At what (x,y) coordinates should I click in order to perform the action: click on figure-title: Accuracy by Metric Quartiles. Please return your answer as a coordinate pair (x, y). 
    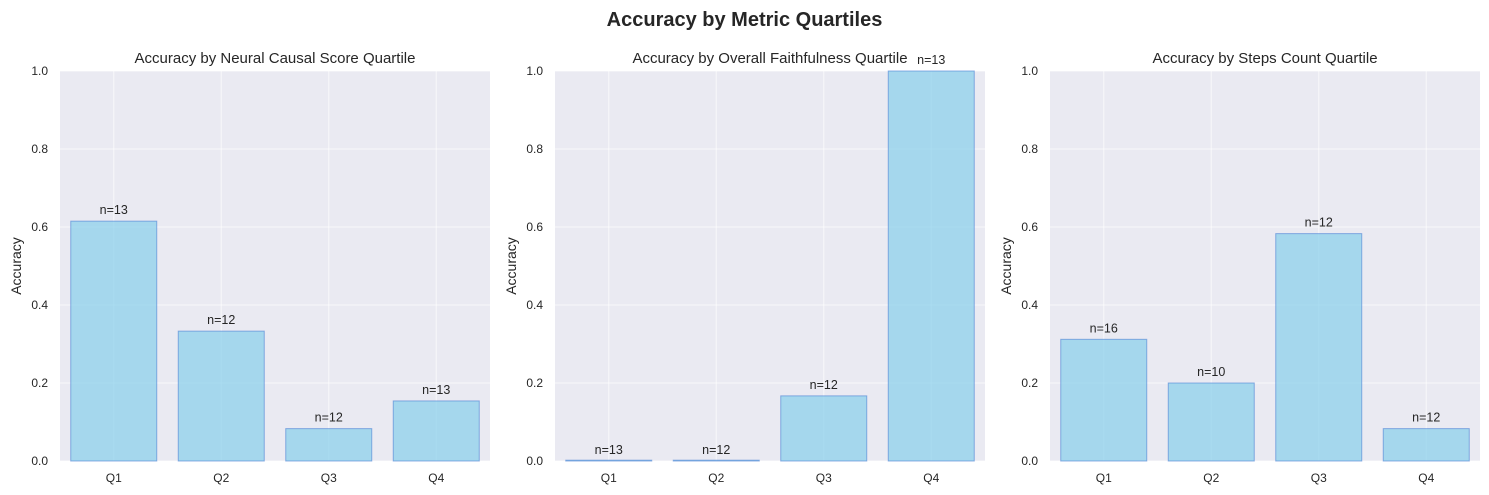
    Looking at the image, I should click on (745, 20).